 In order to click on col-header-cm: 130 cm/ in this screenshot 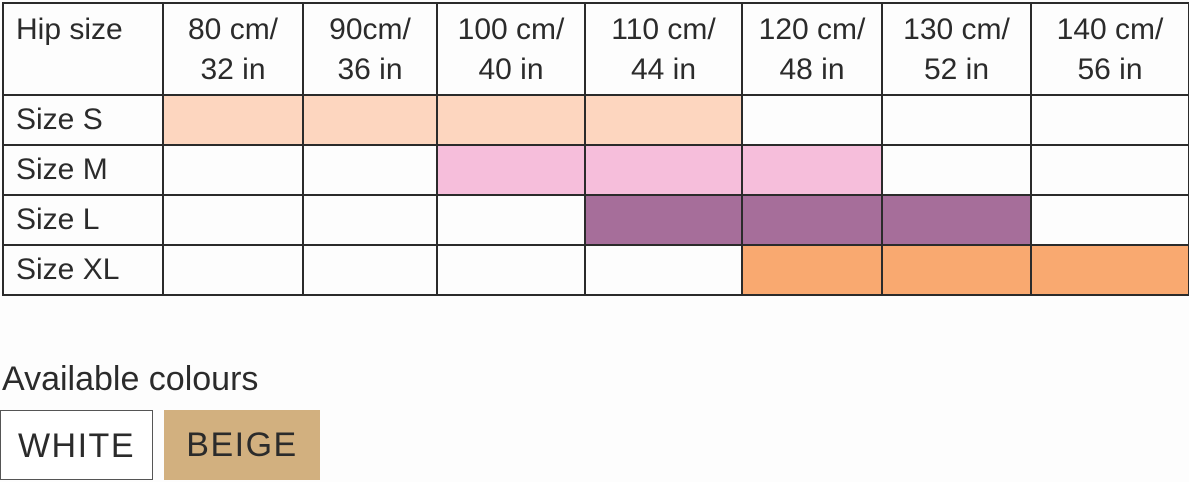, I will do `click(956, 29)`.